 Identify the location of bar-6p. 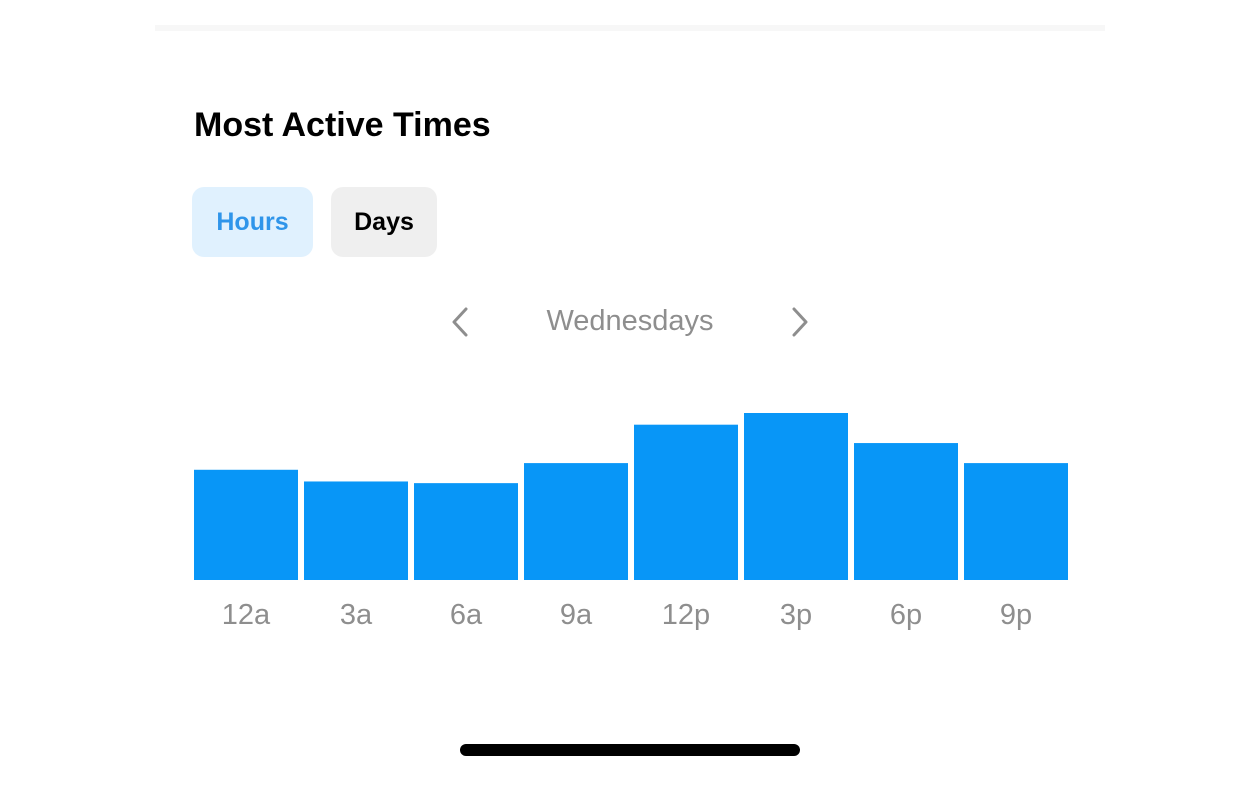
(906, 511).